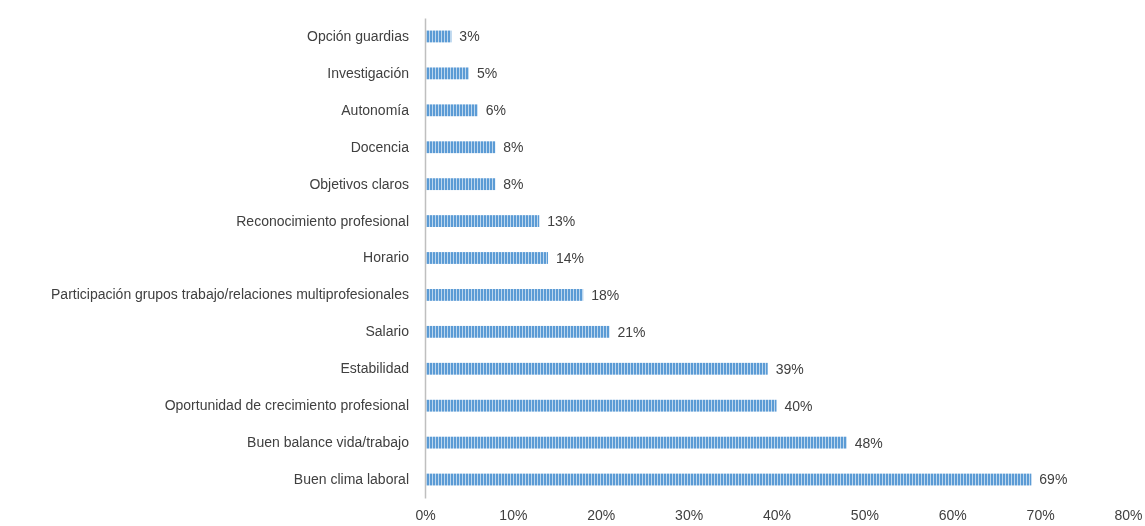 This screenshot has height=526, width=1145. I want to click on x-tick-label: 0%, so click(425, 515).